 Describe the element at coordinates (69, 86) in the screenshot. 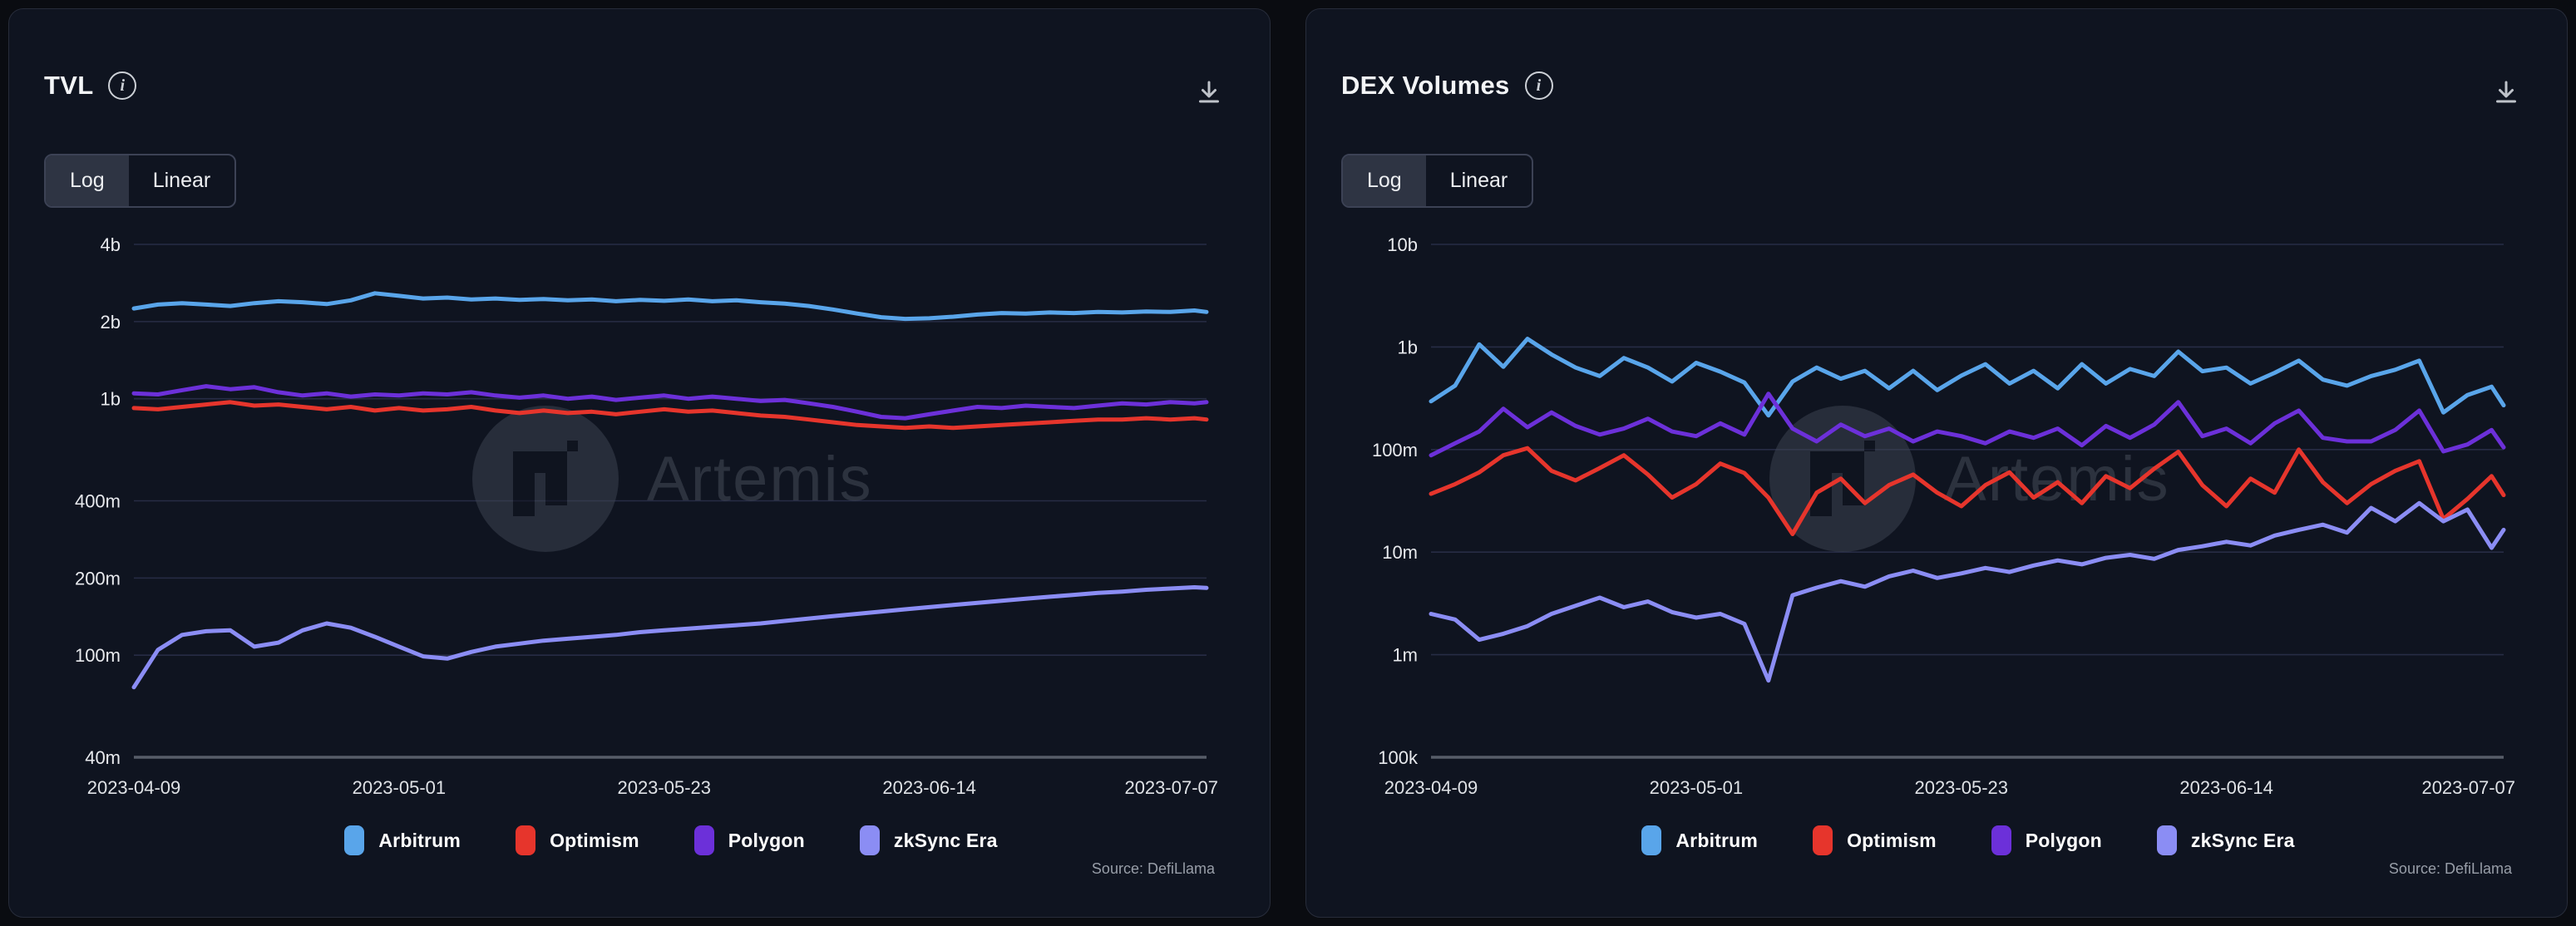

I see `panel-title-text: TVL` at that location.